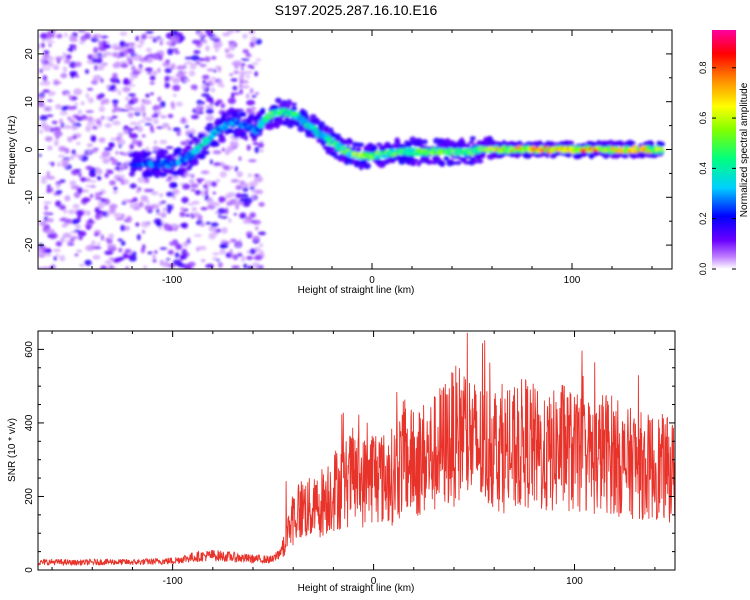 The height and width of the screenshot is (600, 750). Describe the element at coordinates (29, 496) in the screenshot. I see `y-tick-label: 200` at that location.